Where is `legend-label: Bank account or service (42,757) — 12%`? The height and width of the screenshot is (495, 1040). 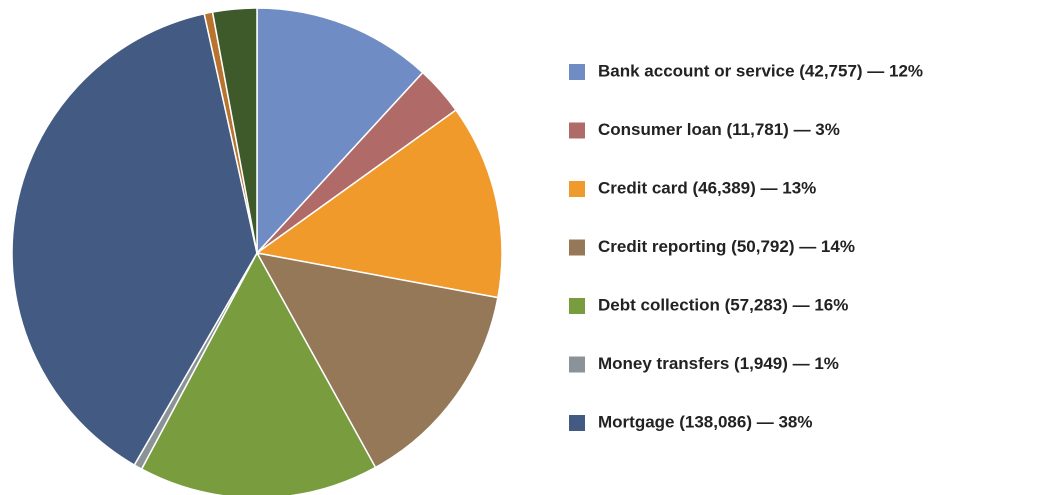
legend-label: Bank account or service (42,757) — 12% is located at coordinates (760, 70).